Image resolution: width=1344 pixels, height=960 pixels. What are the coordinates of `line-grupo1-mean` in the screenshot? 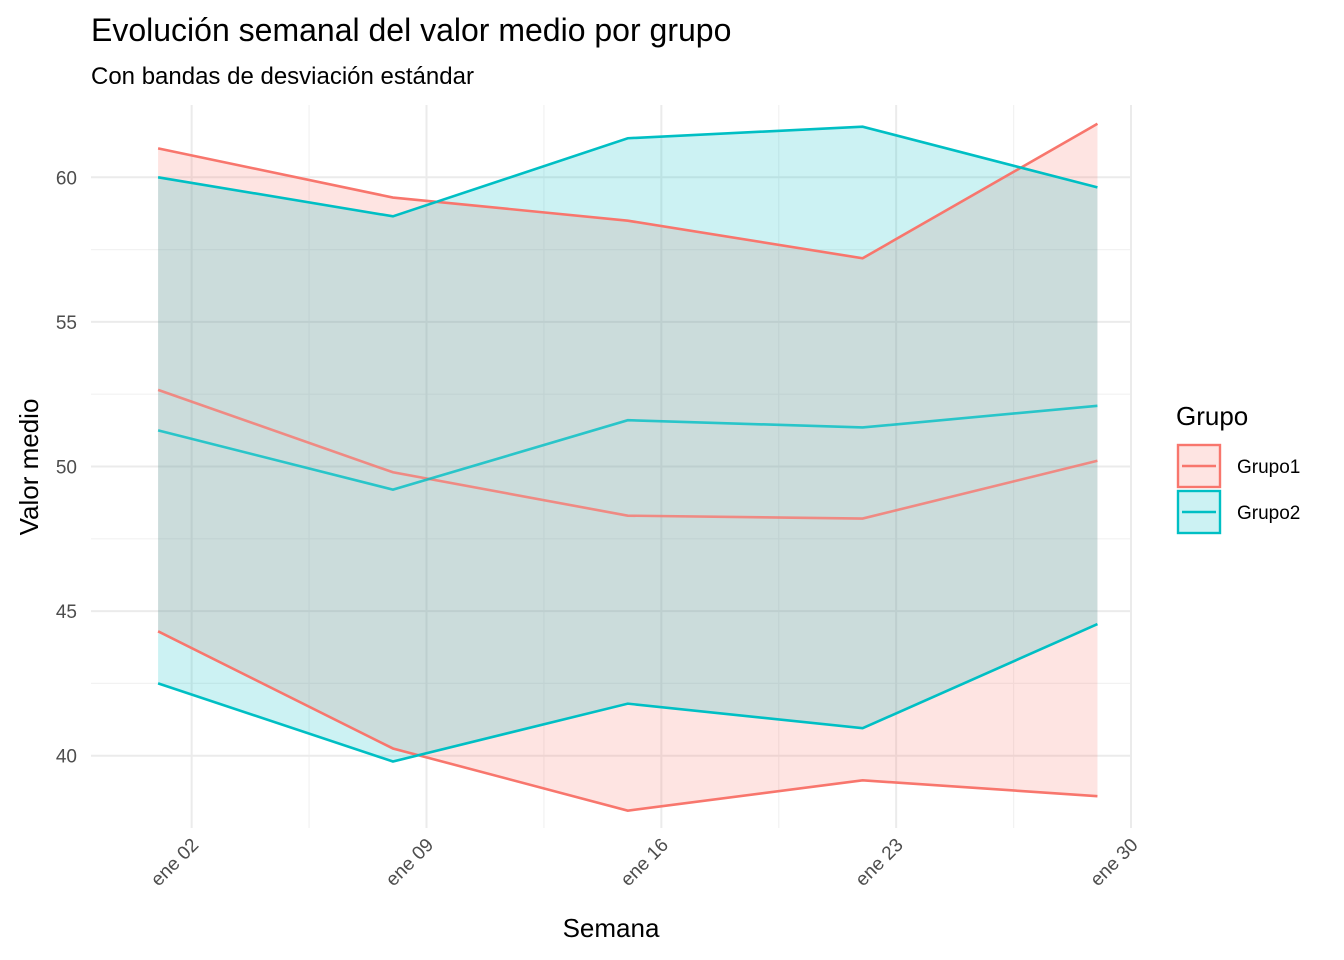 It's located at (627, 454).